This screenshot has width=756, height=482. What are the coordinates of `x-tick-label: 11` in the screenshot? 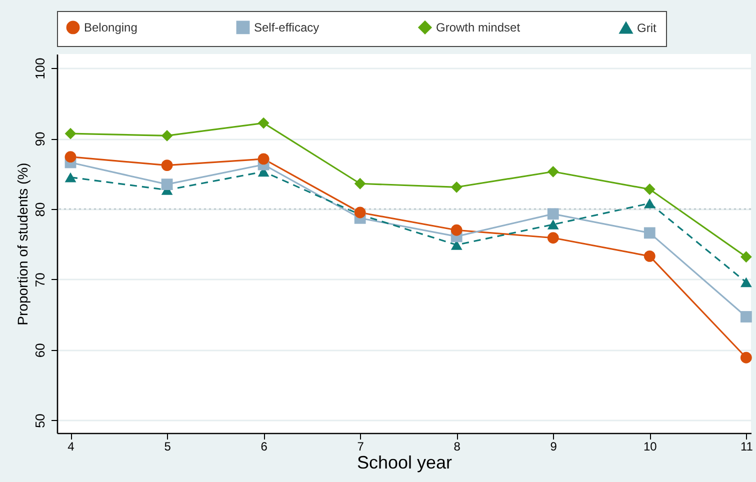 It's located at (747, 447).